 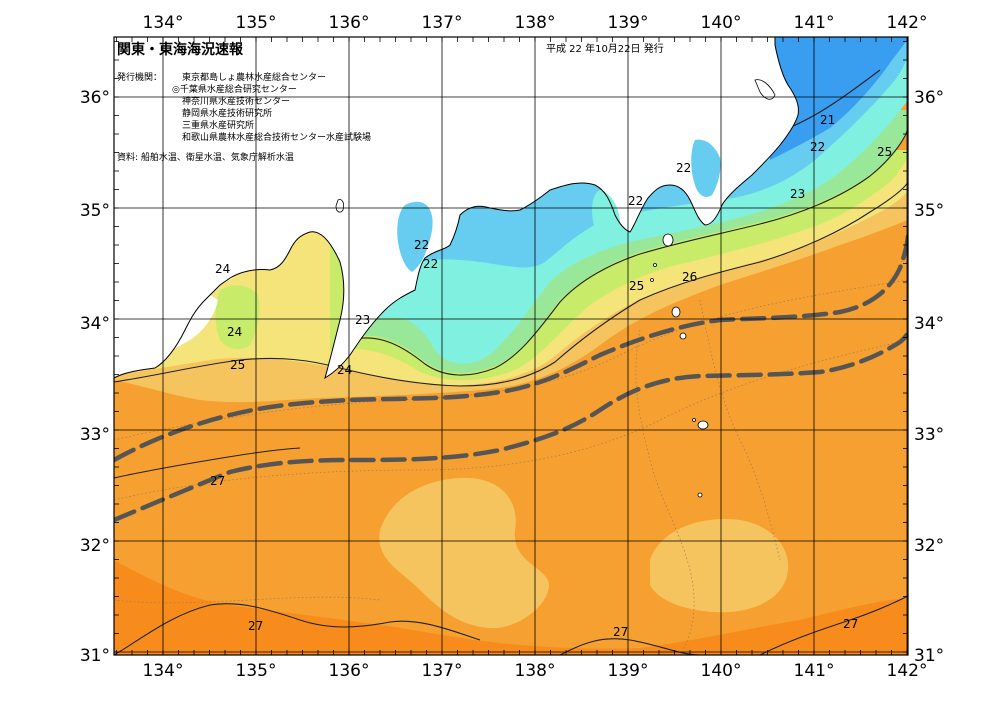 I want to click on lon-tick-top: 141°, so click(x=814, y=23).